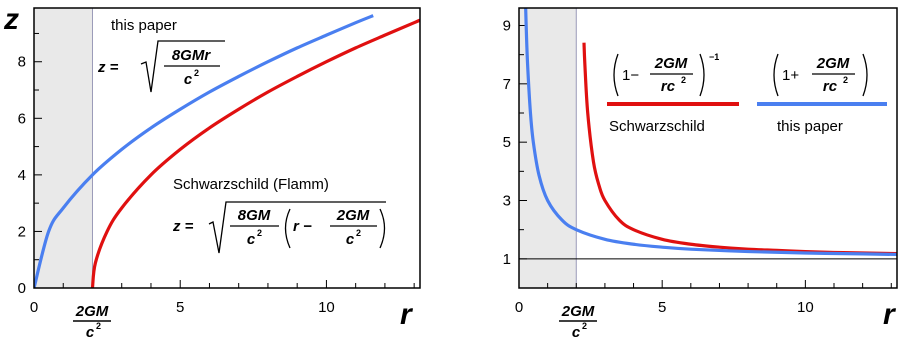 The height and width of the screenshot is (344, 898). Describe the element at coordinates (192, 55) in the screenshot. I see `formula-num: 8GMr` at that location.